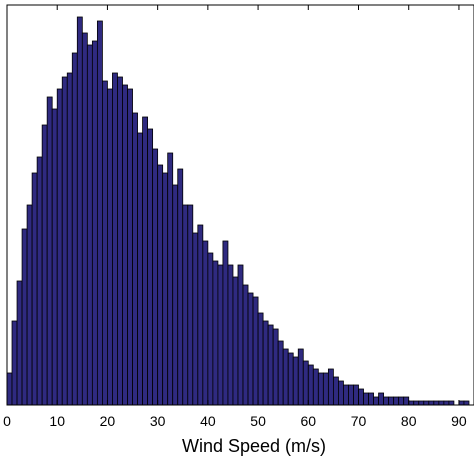 The image size is (474, 474). I want to click on x-tick-label: 80, so click(409, 421).